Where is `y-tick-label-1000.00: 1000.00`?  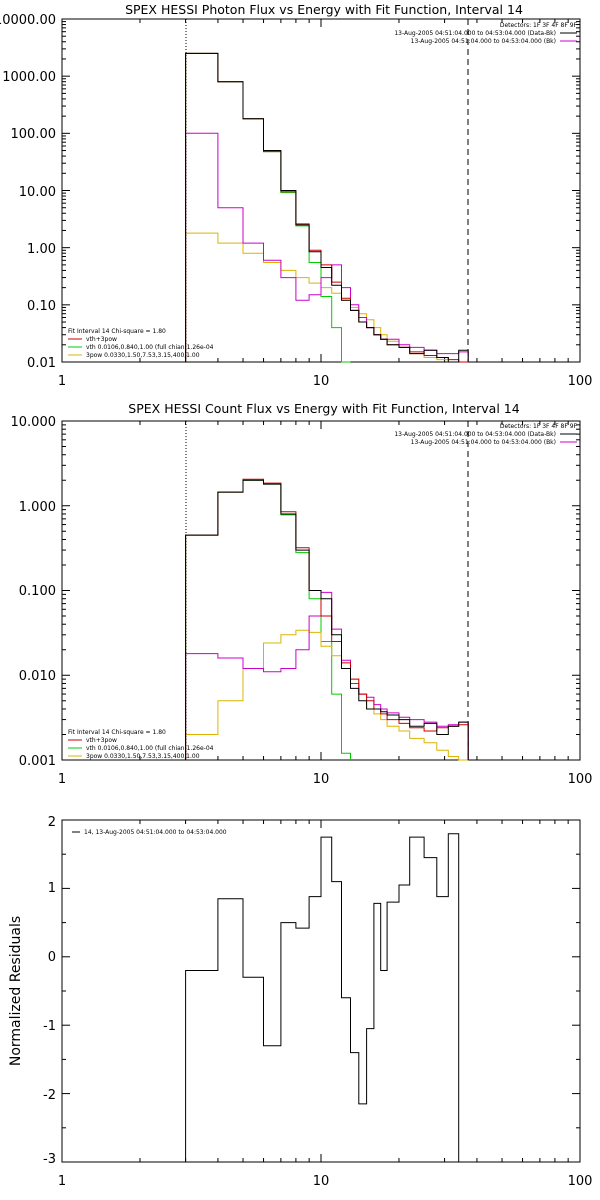
y-tick-label-1000.00: 1000.00 is located at coordinates (29, 77).